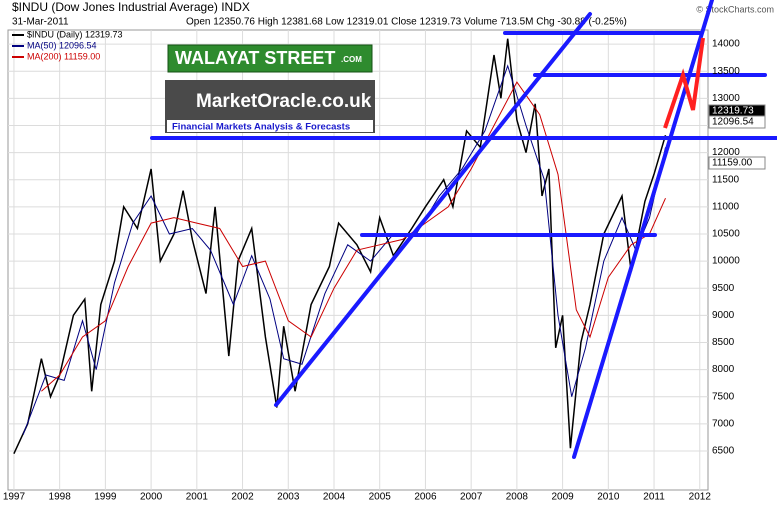 The image size is (777, 507). What do you see at coordinates (726, 71) in the screenshot?
I see `y-tick-label: 13500` at bounding box center [726, 71].